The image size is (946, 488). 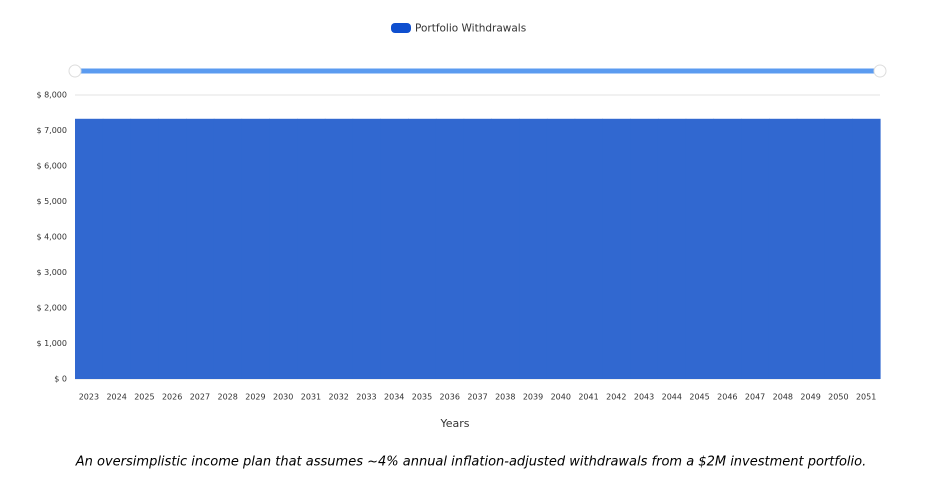 What do you see at coordinates (533, 397) in the screenshot?
I see `x-tick-label: 2039` at bounding box center [533, 397].